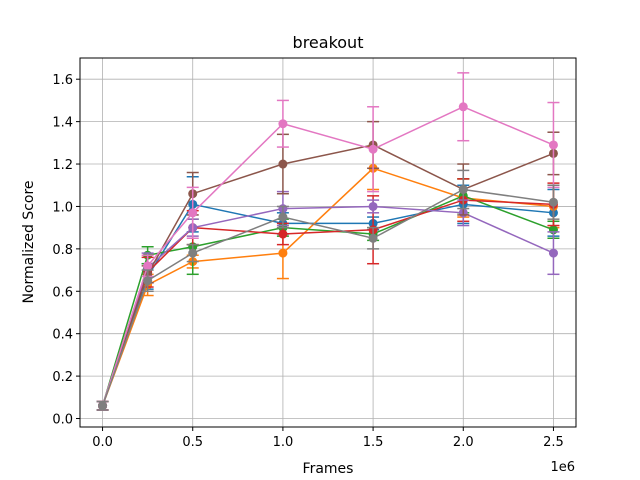  Describe the element at coordinates (328, 42) in the screenshot. I see `chart-title: breakout` at that location.